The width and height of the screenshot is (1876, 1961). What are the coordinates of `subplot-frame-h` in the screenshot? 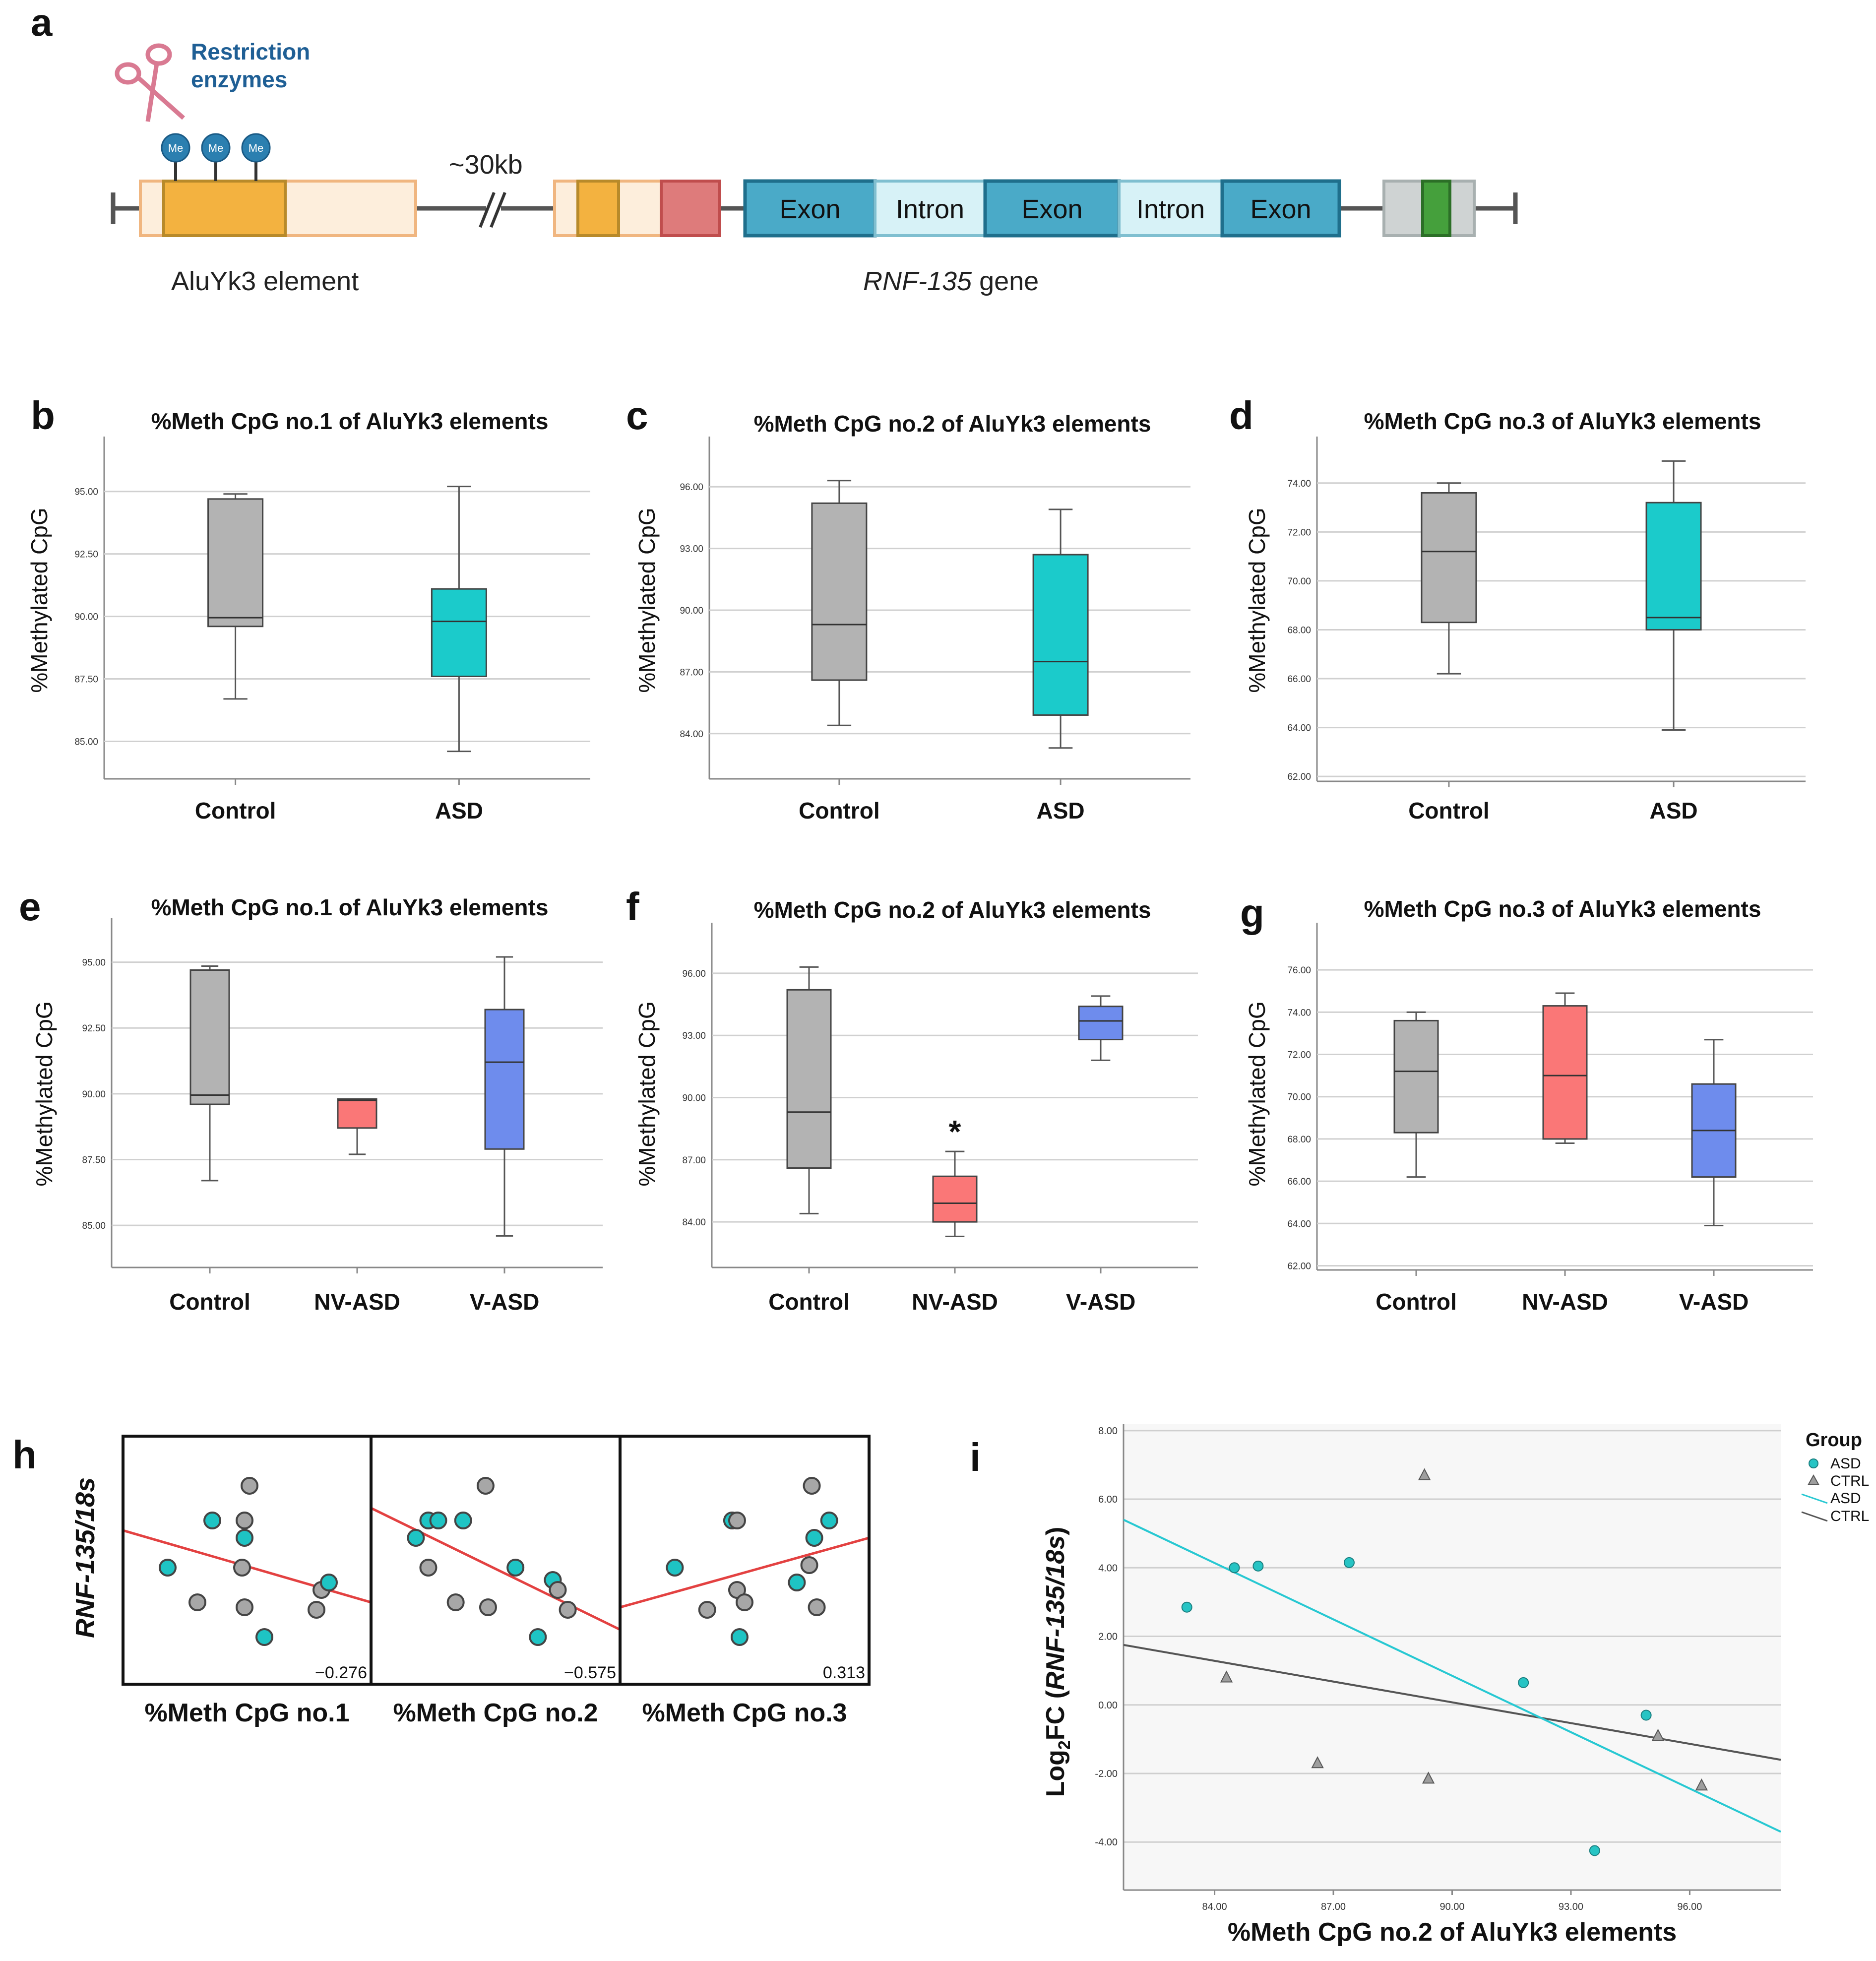 It's located at (745, 1560).